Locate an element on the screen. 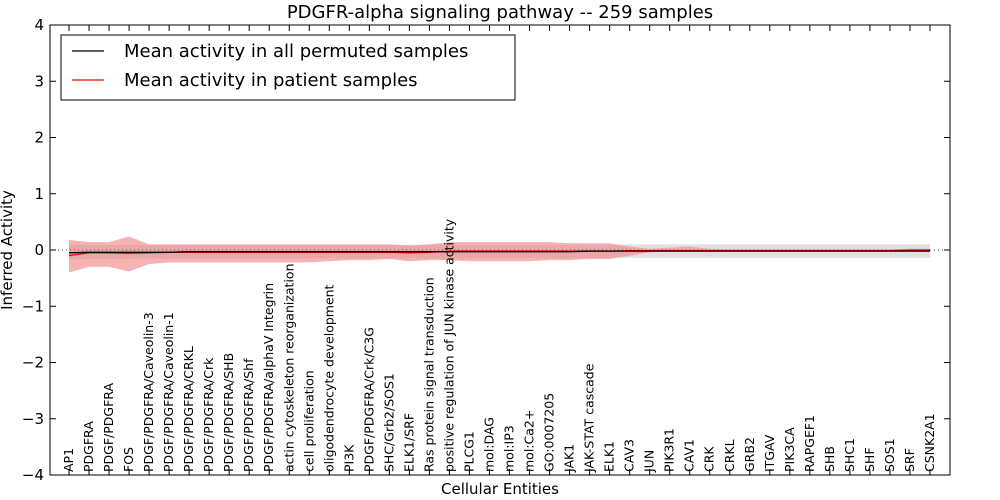 The width and height of the screenshot is (1000, 500). x-tick-label: PLCG1 is located at coordinates (469, 451).